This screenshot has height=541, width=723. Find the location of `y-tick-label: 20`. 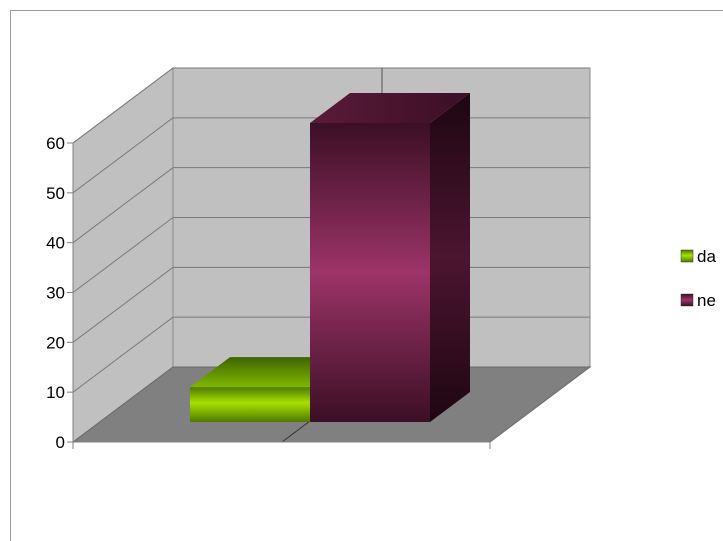

y-tick-label: 20 is located at coordinates (55, 342).